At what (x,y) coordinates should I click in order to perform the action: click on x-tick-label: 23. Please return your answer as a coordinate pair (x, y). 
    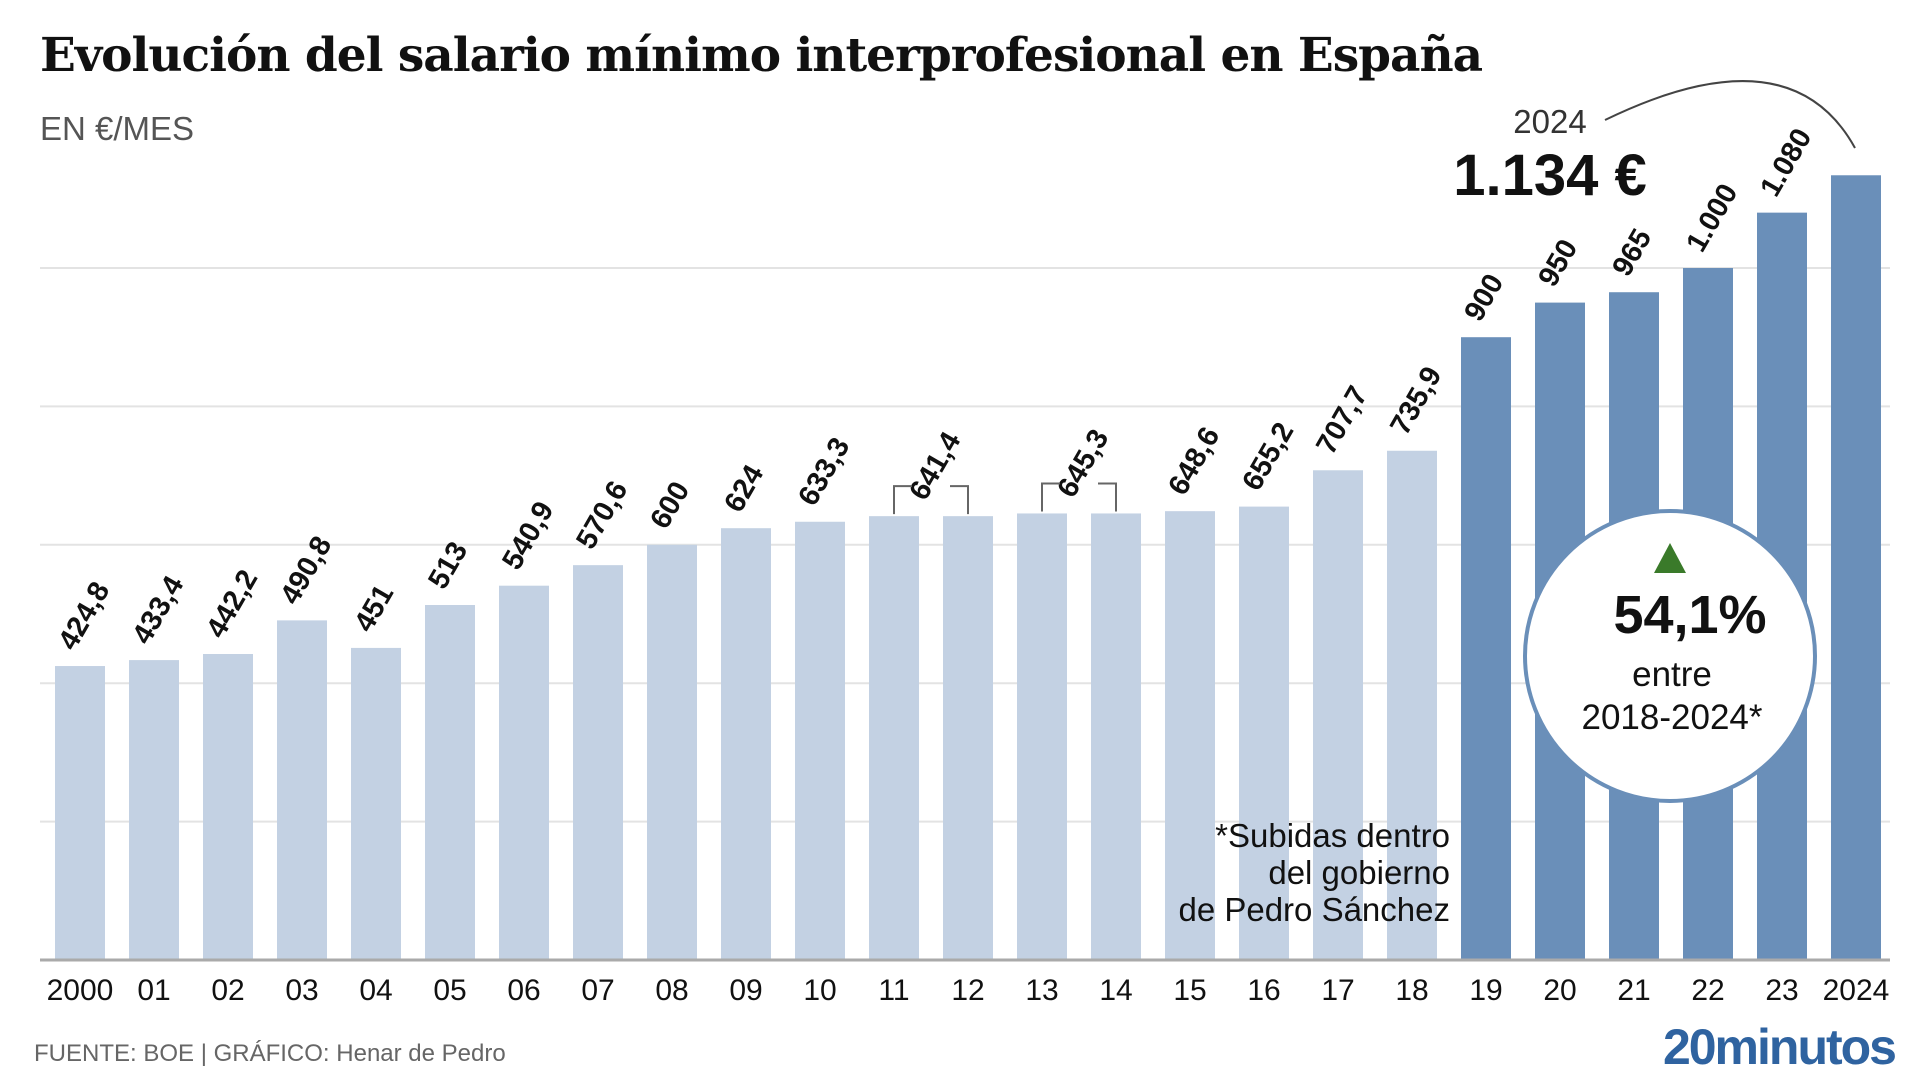
    Looking at the image, I should click on (1781, 990).